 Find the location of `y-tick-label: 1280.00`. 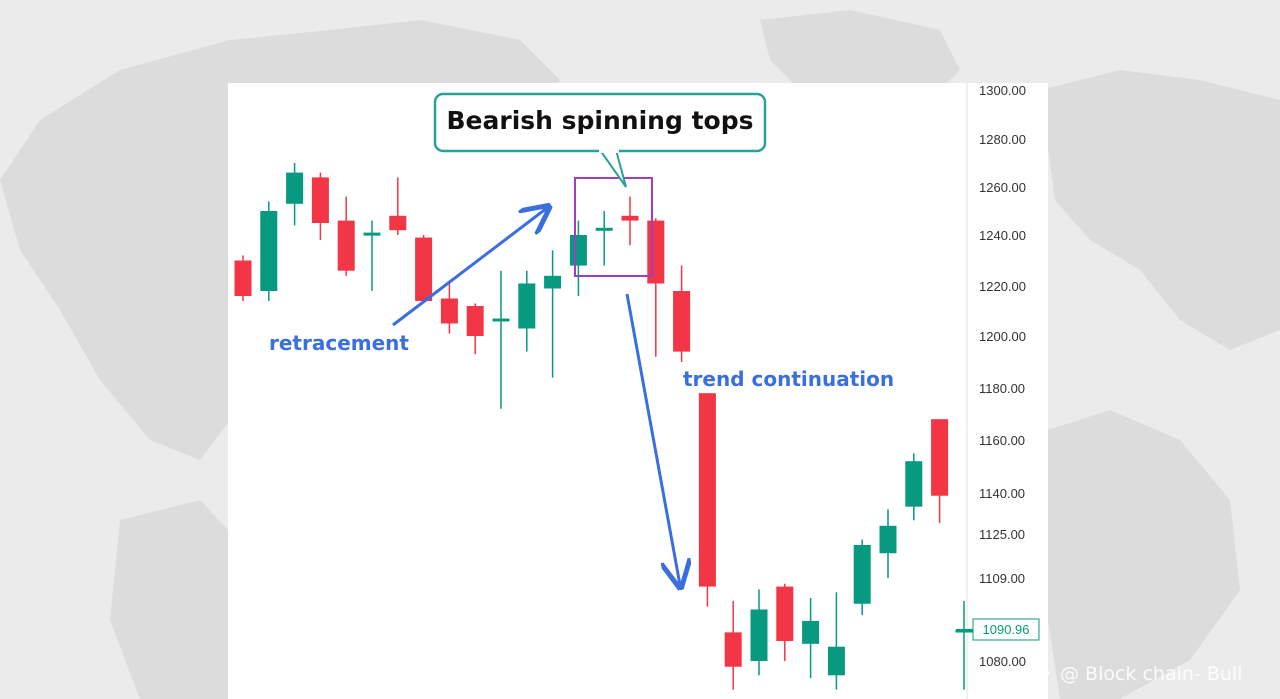

y-tick-label: 1280.00 is located at coordinates (1002, 139).